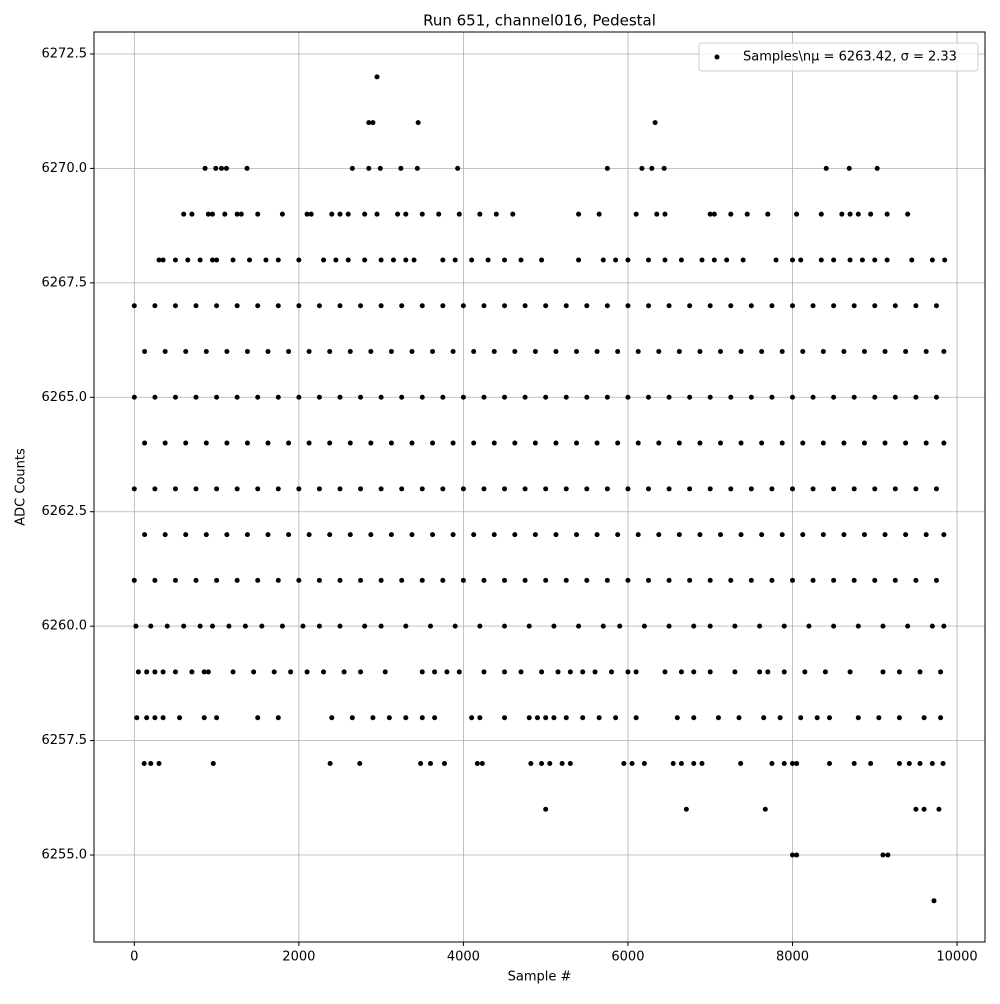 The width and height of the screenshot is (1000, 1004). What do you see at coordinates (792, 957) in the screenshot?
I see `x-tick-label: 8000` at bounding box center [792, 957].